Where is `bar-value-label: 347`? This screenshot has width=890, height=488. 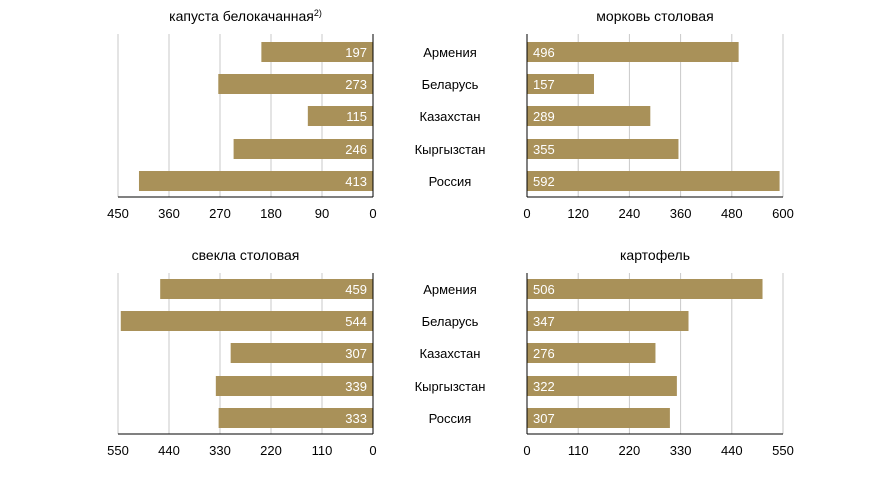 bar-value-label: 347 is located at coordinates (544, 321).